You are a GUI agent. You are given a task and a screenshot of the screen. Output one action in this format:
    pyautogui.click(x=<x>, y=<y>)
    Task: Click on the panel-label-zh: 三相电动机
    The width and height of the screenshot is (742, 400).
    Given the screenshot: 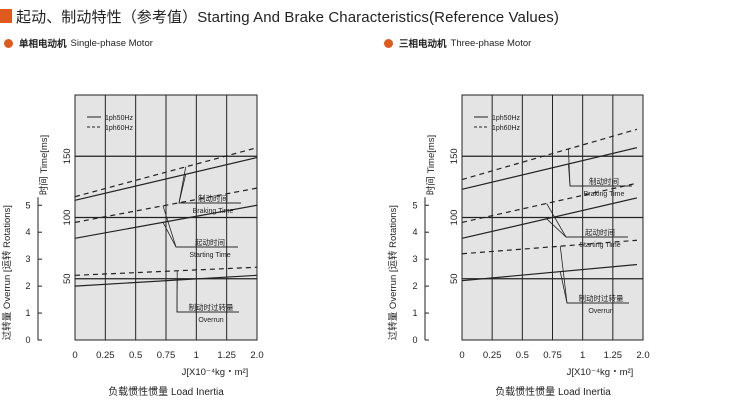 What is the action you would take?
    pyautogui.click(x=423, y=44)
    